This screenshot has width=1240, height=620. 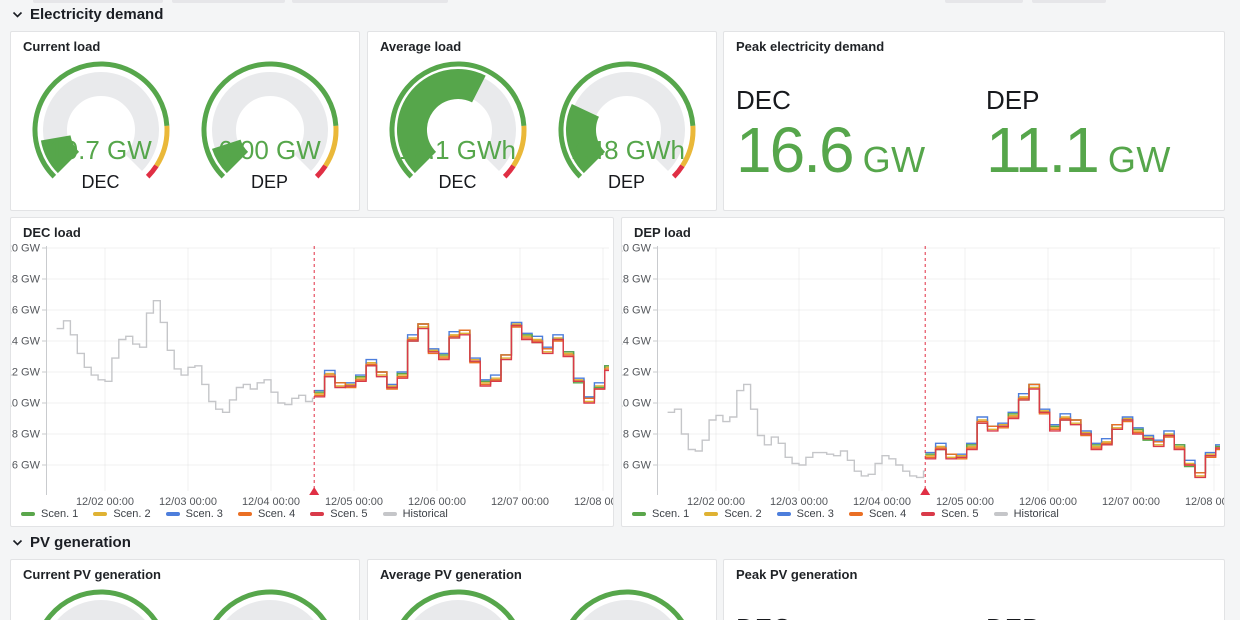 I want to click on gauge-value: 7.48 GWh, so click(x=626, y=150).